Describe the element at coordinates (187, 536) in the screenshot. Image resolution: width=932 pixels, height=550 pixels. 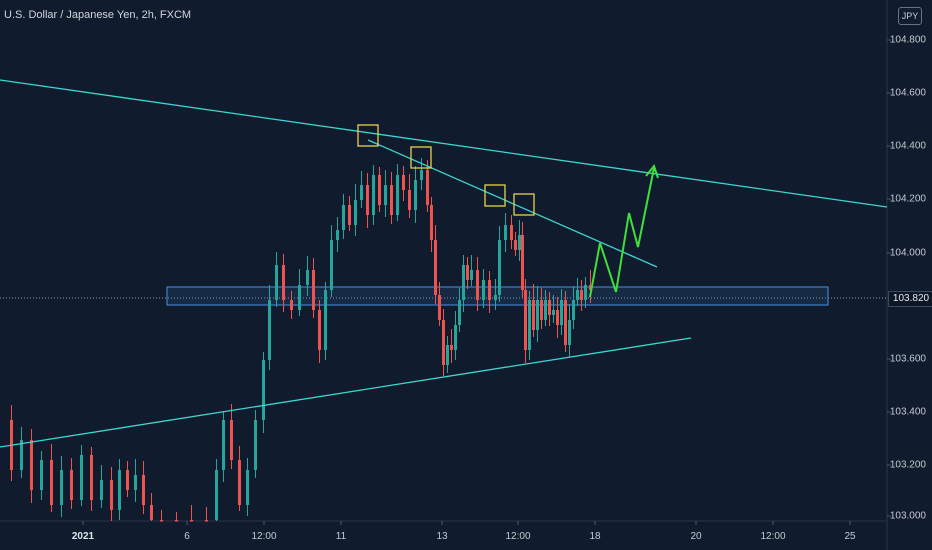
I see `time-label: 6` at that location.